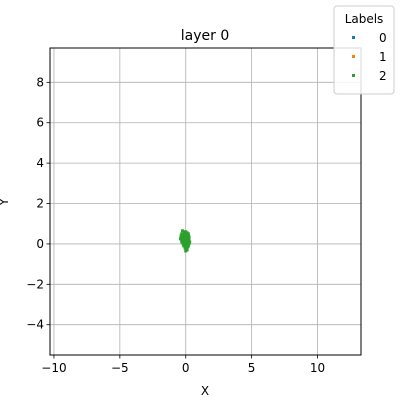 This screenshot has width=400, height=400. I want to click on x-tick-label: 5, so click(252, 368).